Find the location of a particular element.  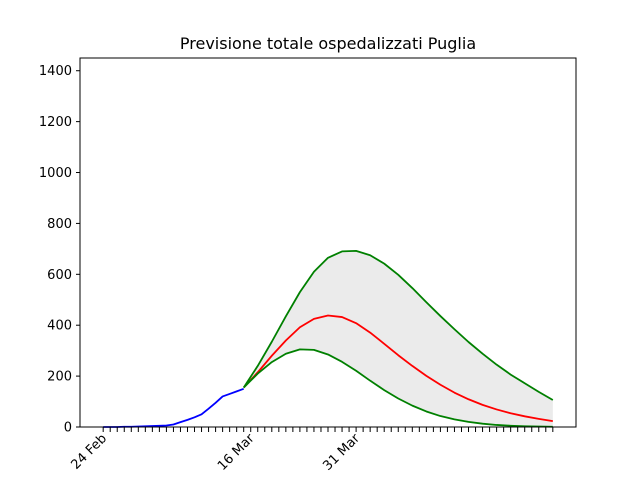

x-tick-label: 31 Mar is located at coordinates (341, 452).